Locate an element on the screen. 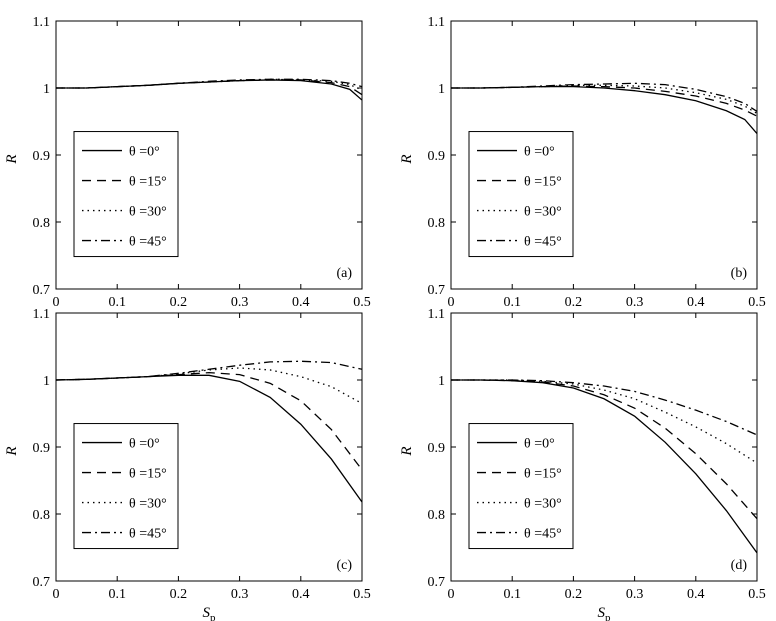 The width and height of the screenshot is (776, 621). panel-label: (c) is located at coordinates (344, 565).